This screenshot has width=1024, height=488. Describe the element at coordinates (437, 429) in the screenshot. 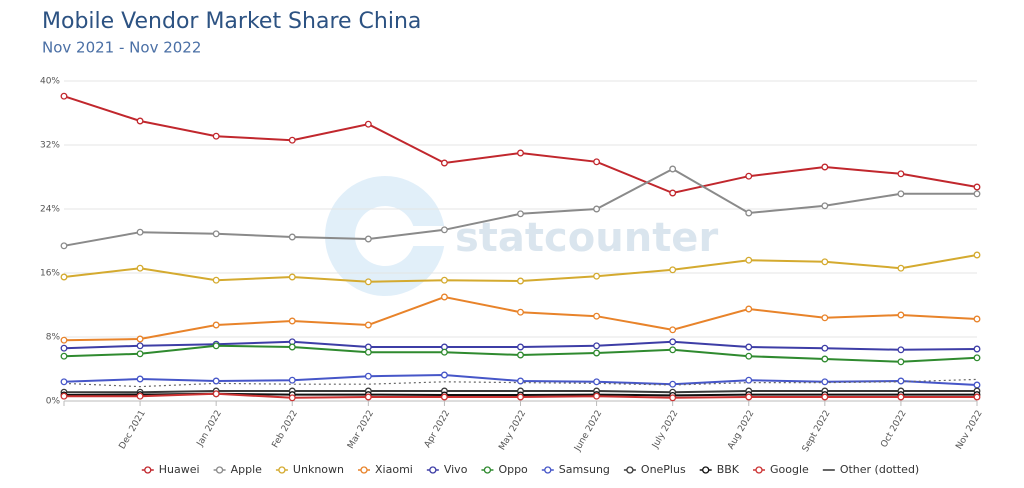

I see `x-tick-label: Apr 2022` at that location.